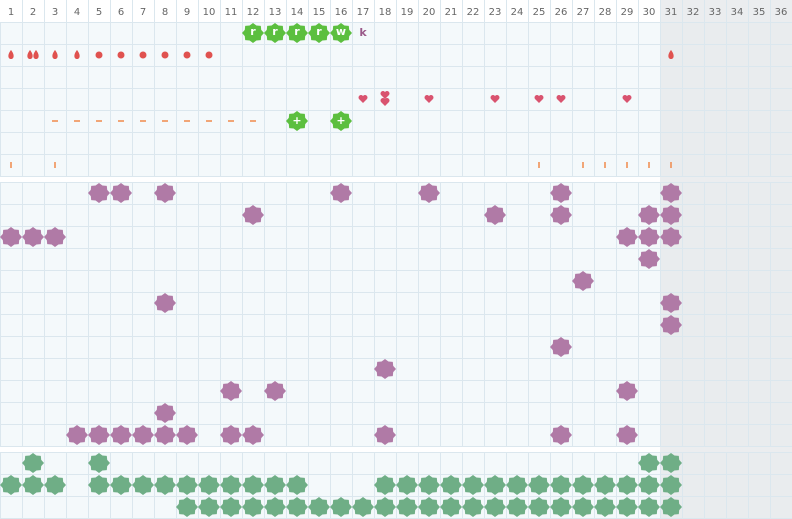 Image resolution: width=792 pixels, height=519 pixels. Describe the element at coordinates (451, 12) in the screenshot. I see `day-label: 21` at that location.